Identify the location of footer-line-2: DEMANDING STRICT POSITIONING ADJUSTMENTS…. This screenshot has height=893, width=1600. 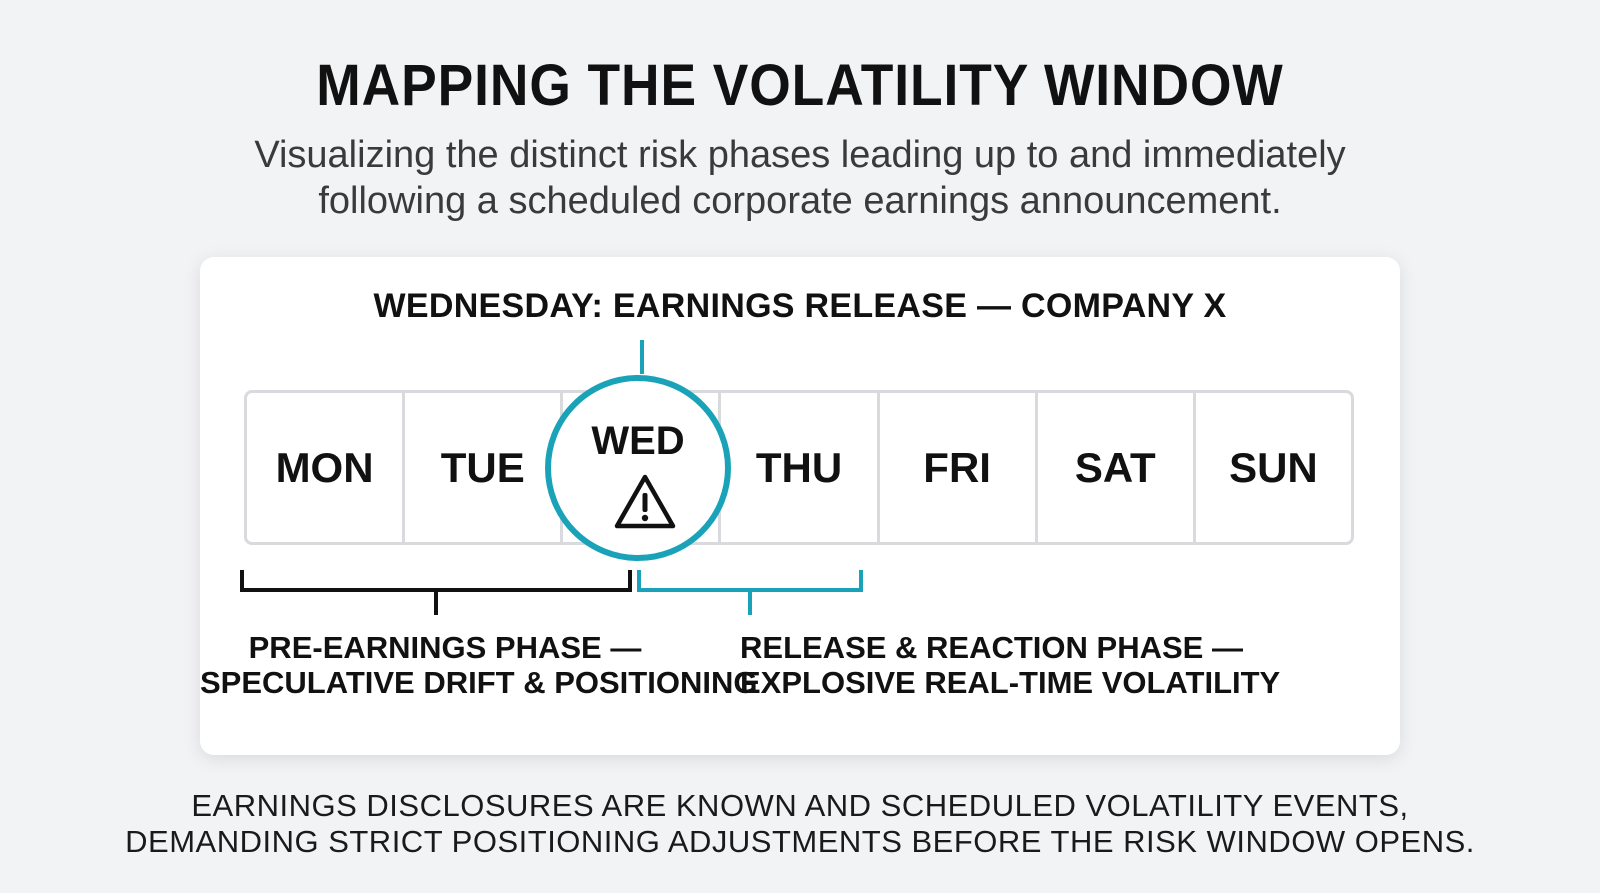
(800, 841).